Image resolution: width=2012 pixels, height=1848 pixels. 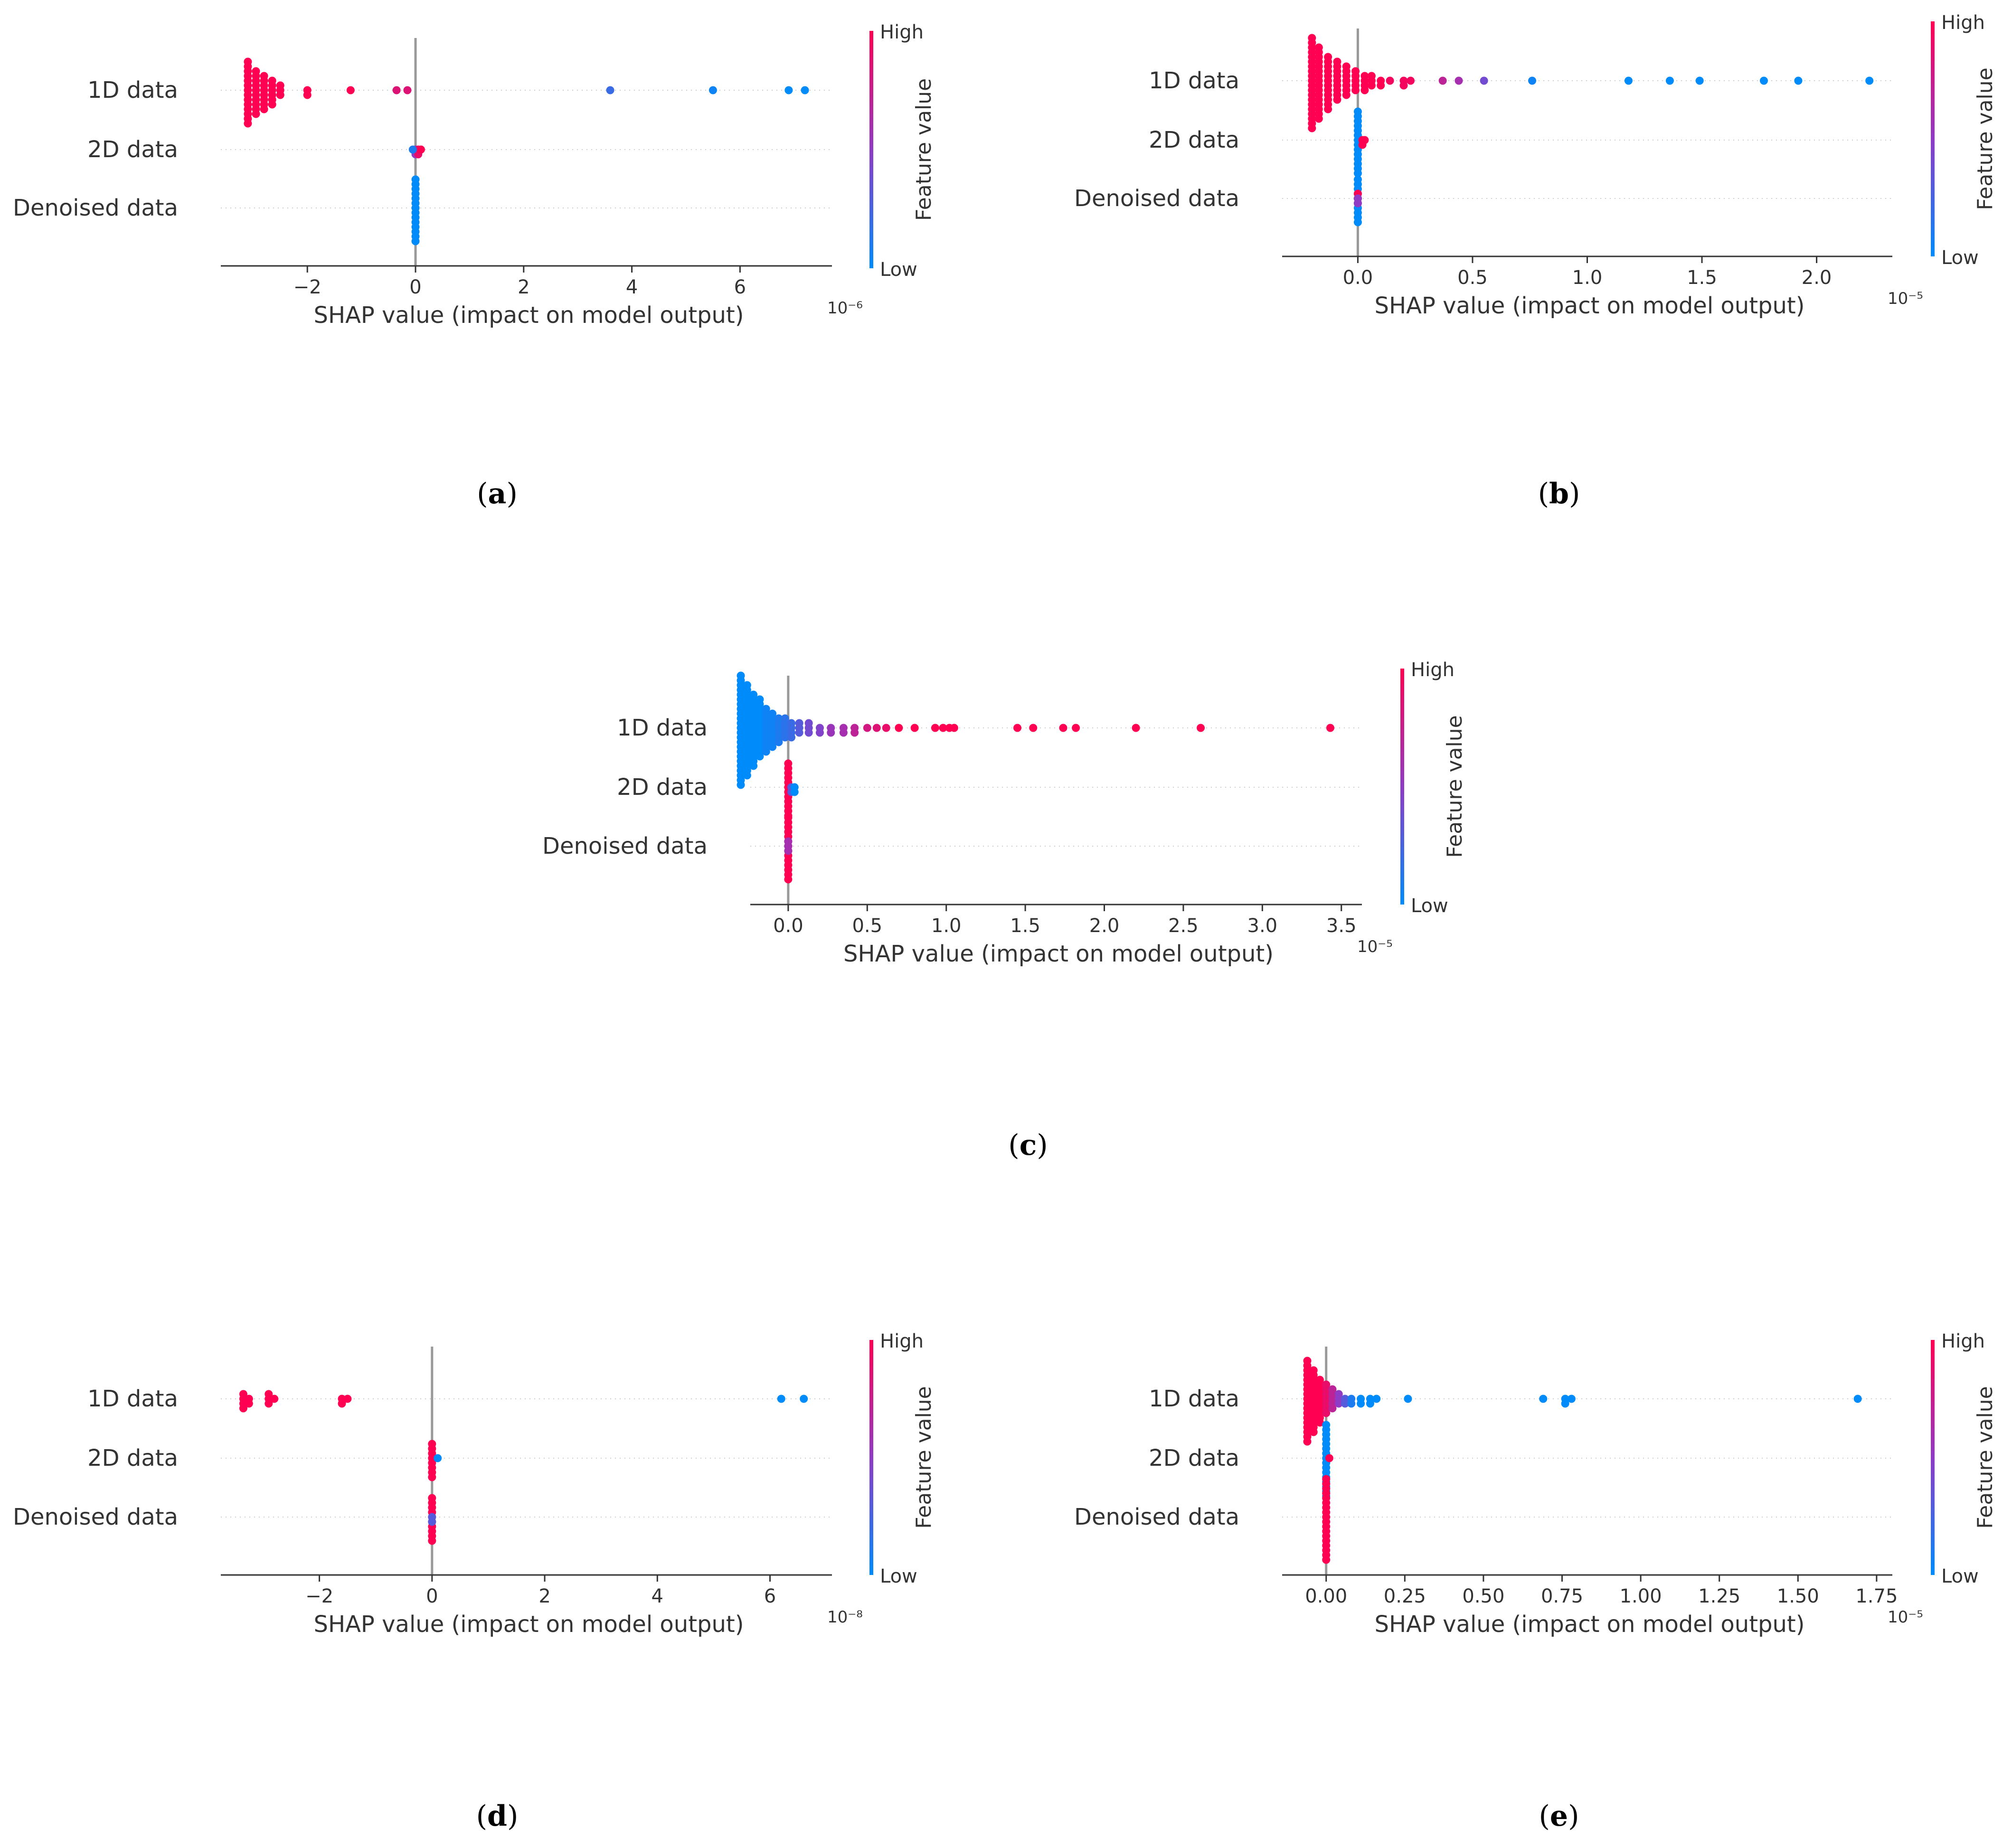 What do you see at coordinates (1817, 278) in the screenshot?
I see `x-tick-label: 2.0` at bounding box center [1817, 278].